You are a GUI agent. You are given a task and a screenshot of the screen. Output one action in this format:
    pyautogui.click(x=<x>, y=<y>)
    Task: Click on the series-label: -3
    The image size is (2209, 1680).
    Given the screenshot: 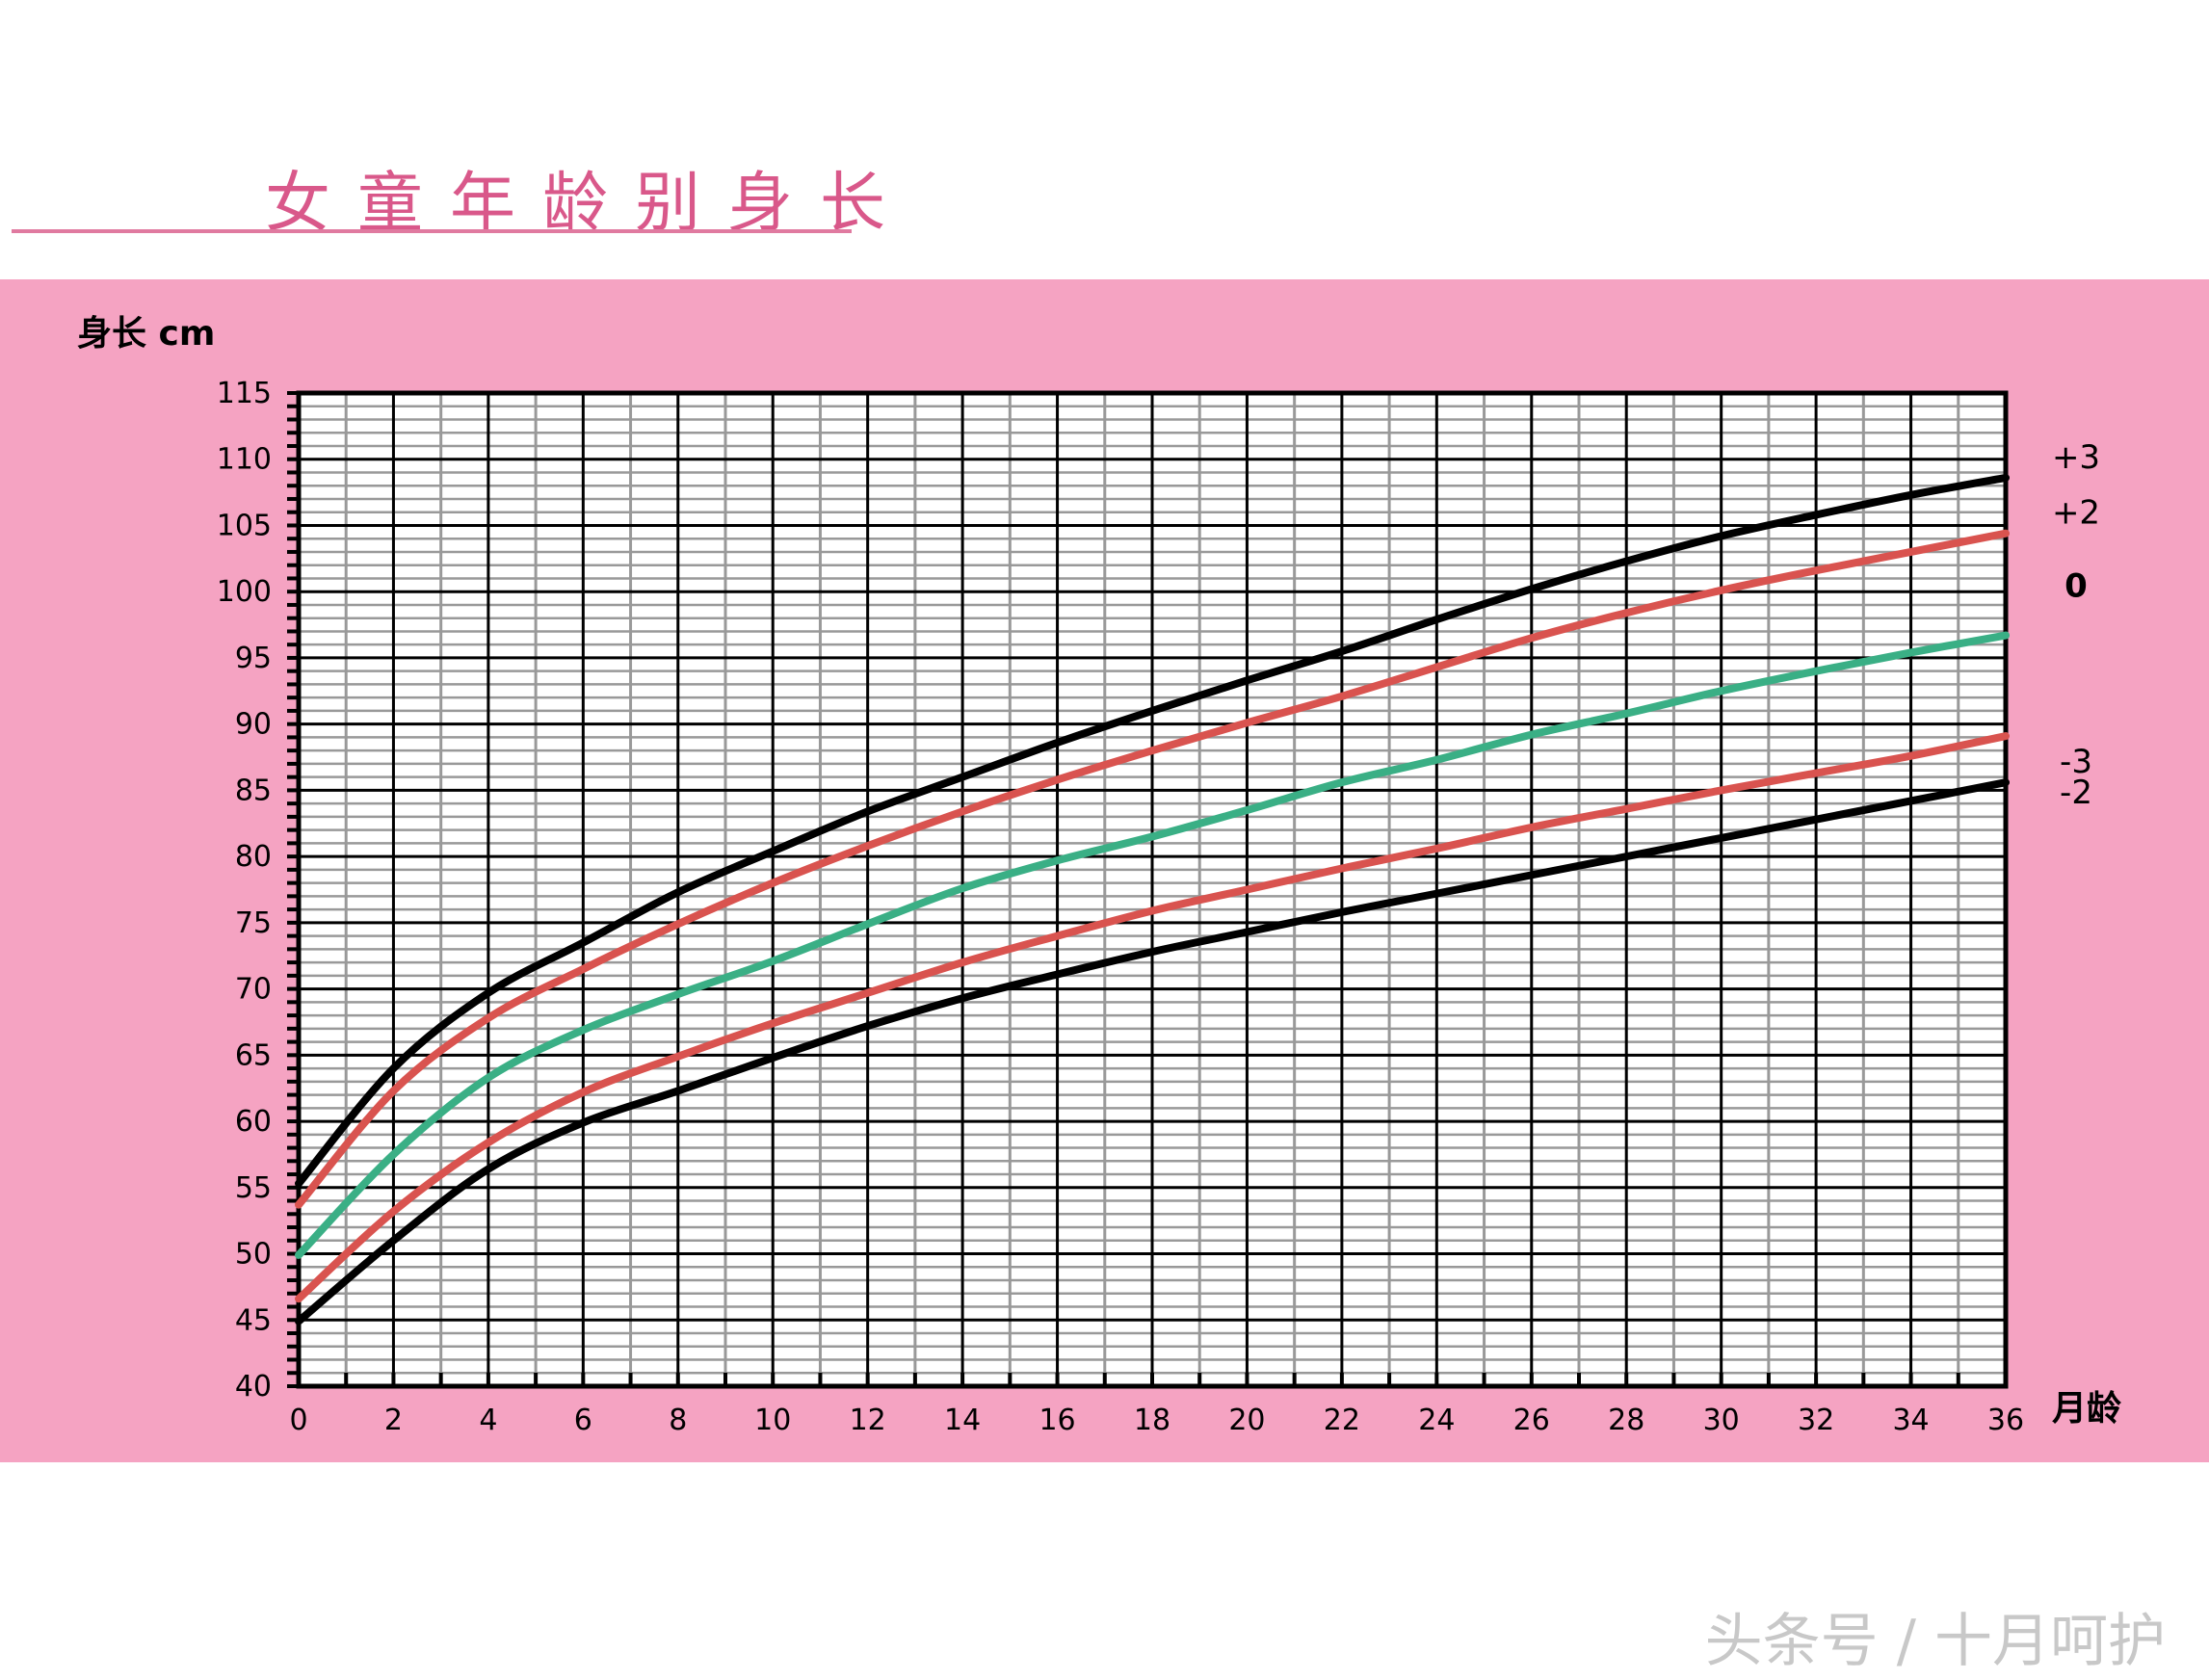 What is the action you would take?
    pyautogui.click(x=2076, y=762)
    